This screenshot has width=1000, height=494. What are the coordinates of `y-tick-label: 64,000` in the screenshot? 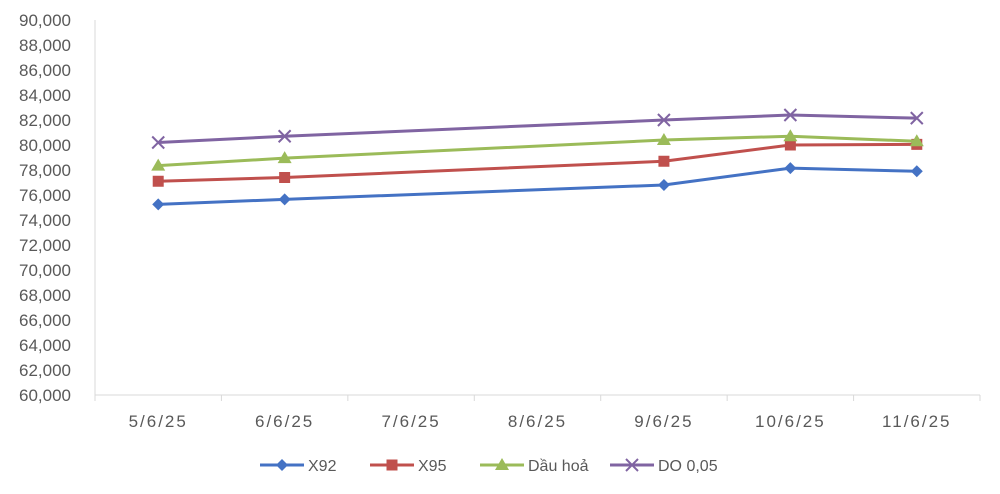 It's located at (45, 345).